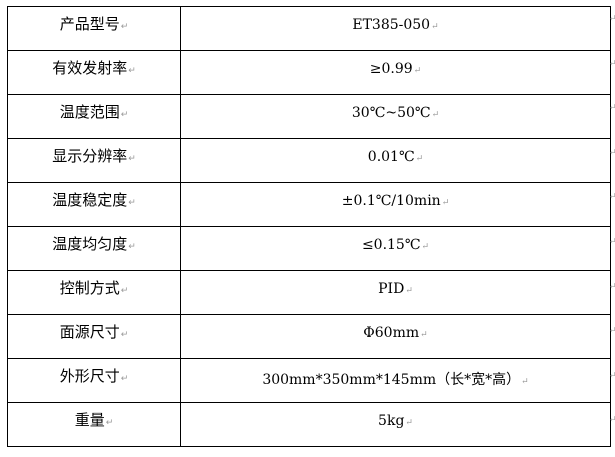 The height and width of the screenshot is (457, 615). I want to click on table-row: 温度范围 30℃~50℃, so click(309, 116).